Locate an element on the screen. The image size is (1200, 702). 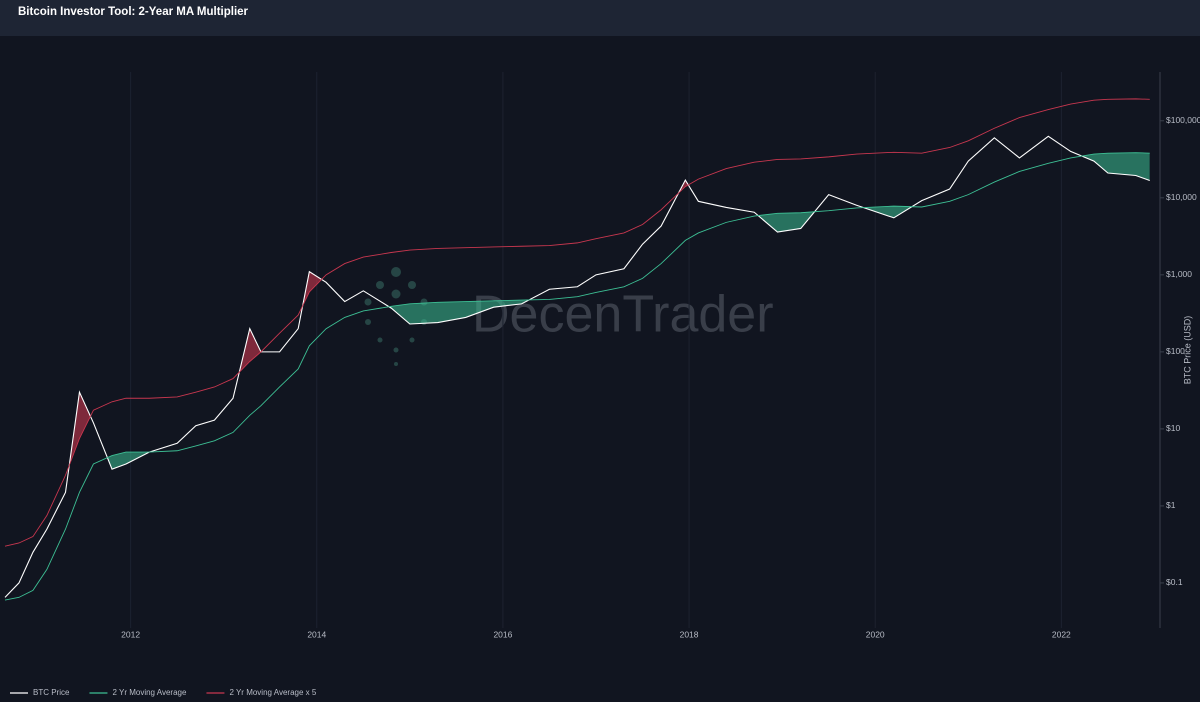
y-tick-label: $1 is located at coordinates (1171, 505).